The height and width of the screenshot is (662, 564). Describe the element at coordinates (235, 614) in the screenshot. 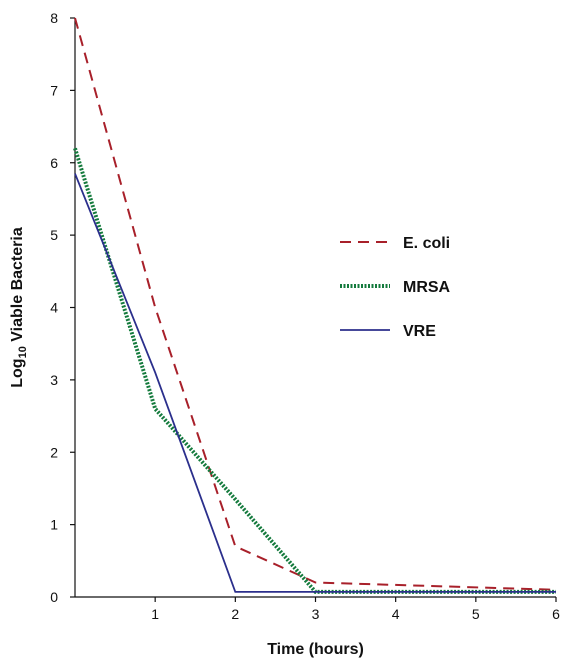

I see `x-tick-label: 2` at that location.